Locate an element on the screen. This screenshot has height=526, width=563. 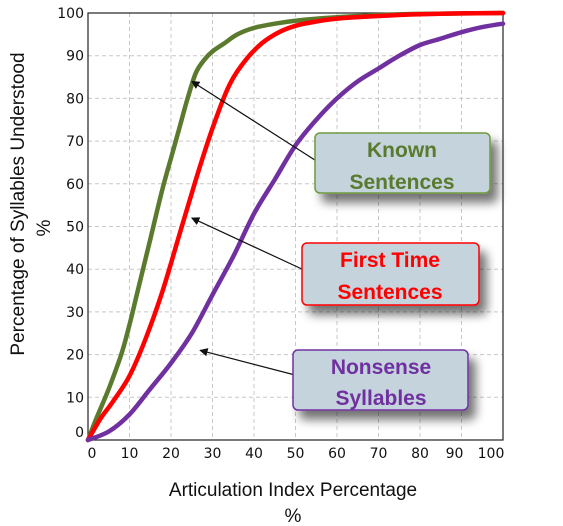
callout-first-time-sentences: First Time Sentences is located at coordinates (335, 261).